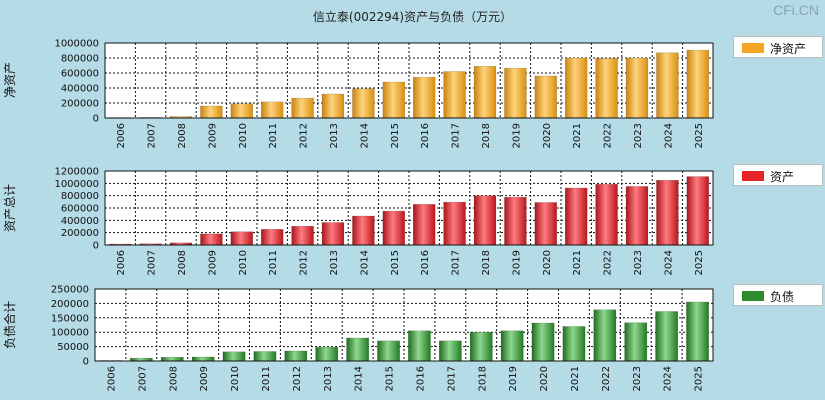 Image resolution: width=825 pixels, height=400 pixels. I want to click on legend-net-assets: 净资产, so click(778, 47).